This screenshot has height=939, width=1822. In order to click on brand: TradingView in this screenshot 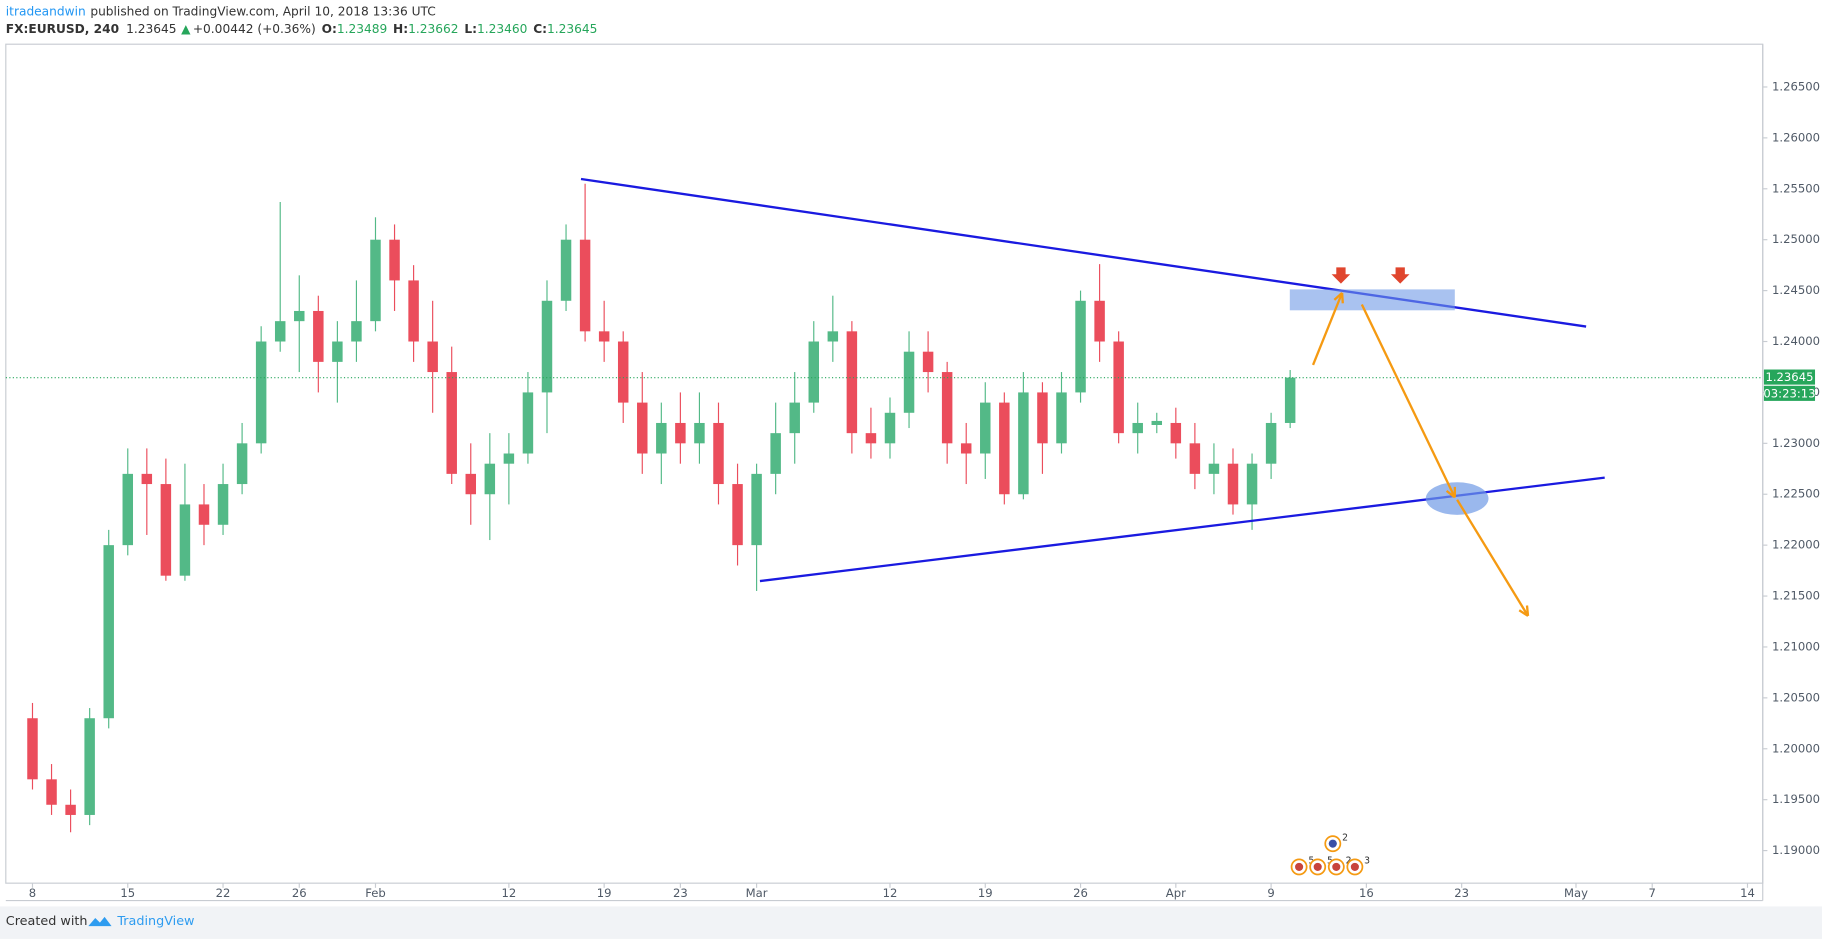, I will do `click(155, 921)`.